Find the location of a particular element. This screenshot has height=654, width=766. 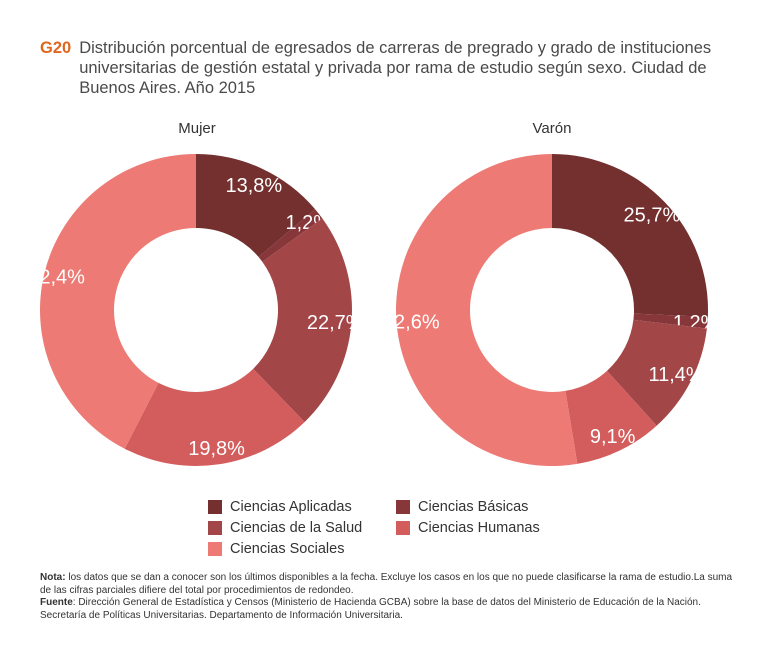

figure-code: G20 is located at coordinates (56, 48).